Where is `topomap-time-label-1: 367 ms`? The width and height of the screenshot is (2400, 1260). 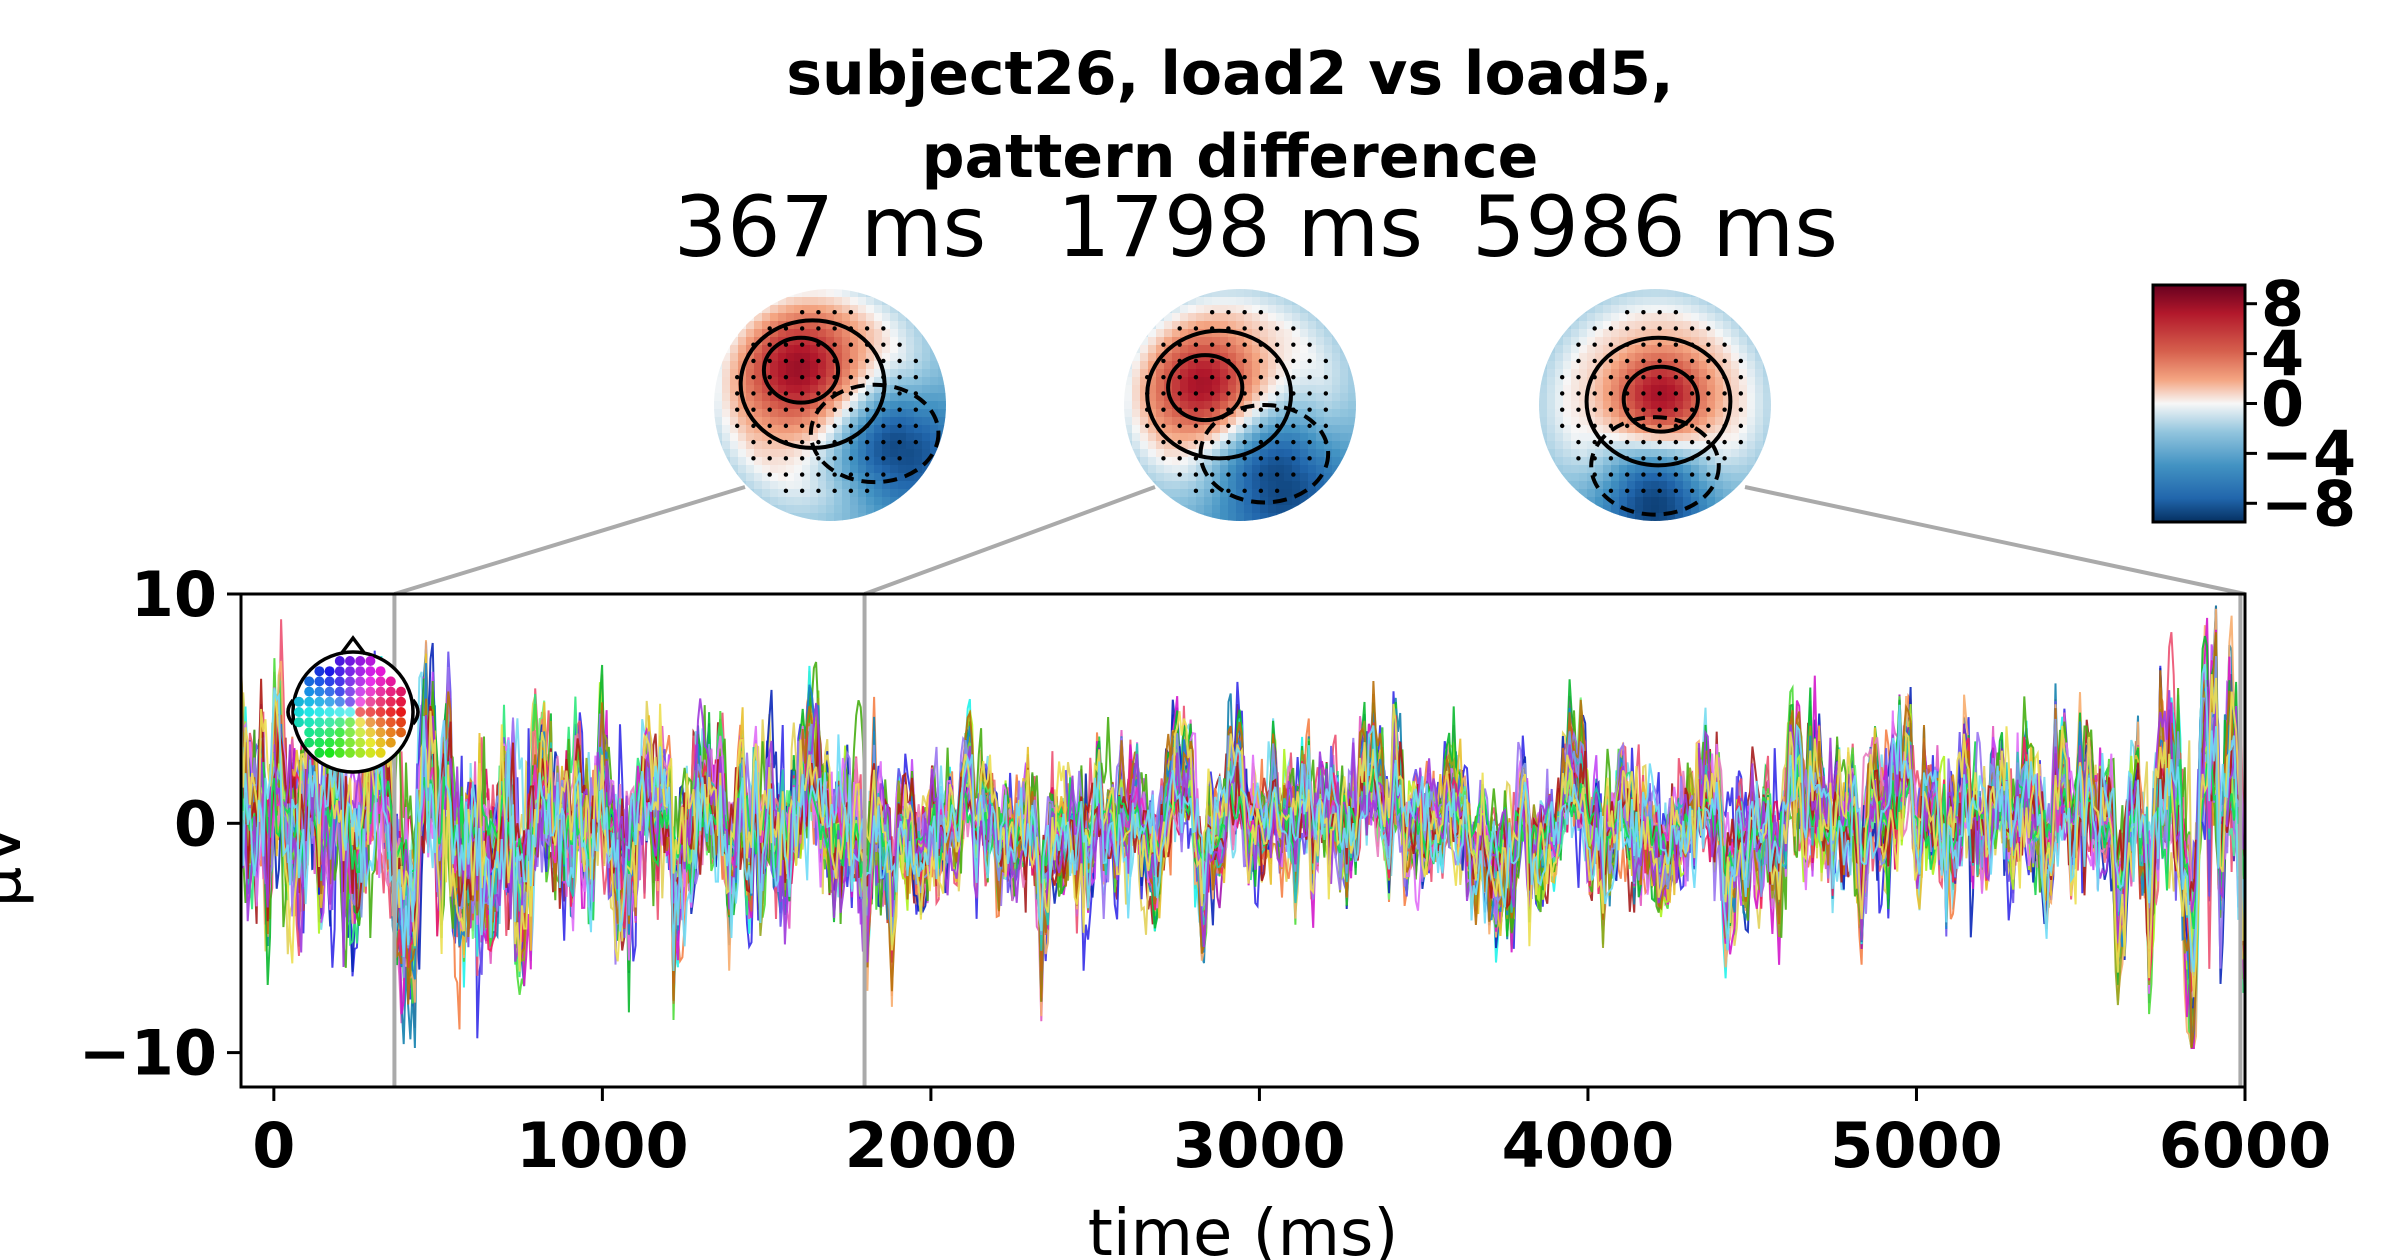
topomap-time-label-1: 367 ms is located at coordinates (830, 227).